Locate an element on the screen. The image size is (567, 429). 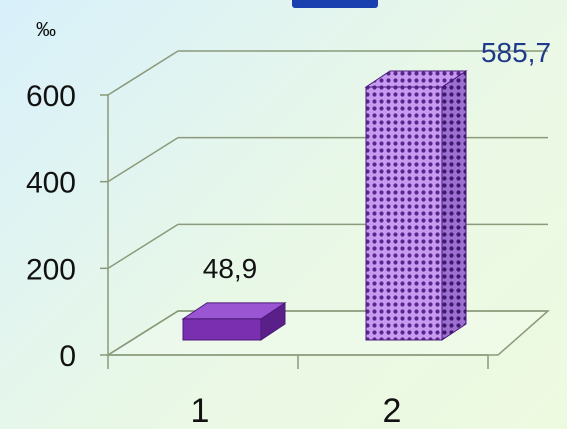
y-tick-label: 200 is located at coordinates (51, 269).